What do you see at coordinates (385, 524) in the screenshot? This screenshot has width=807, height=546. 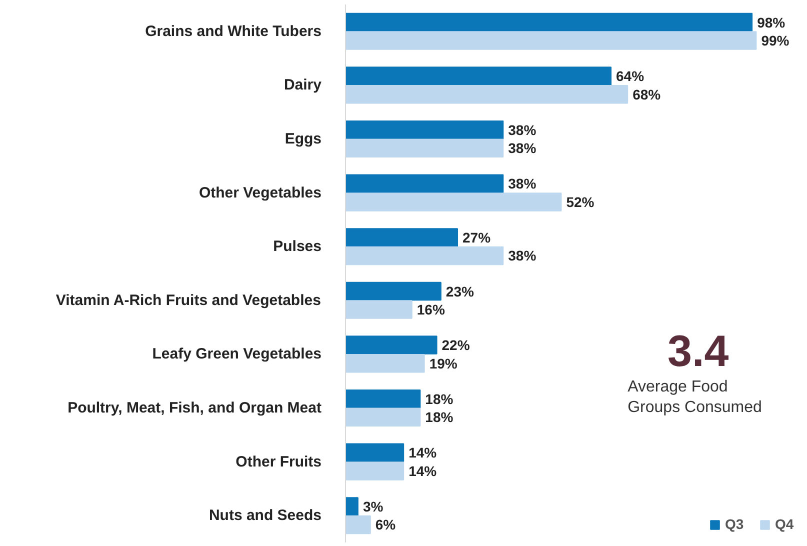 I see `data-label: 6%` at bounding box center [385, 524].